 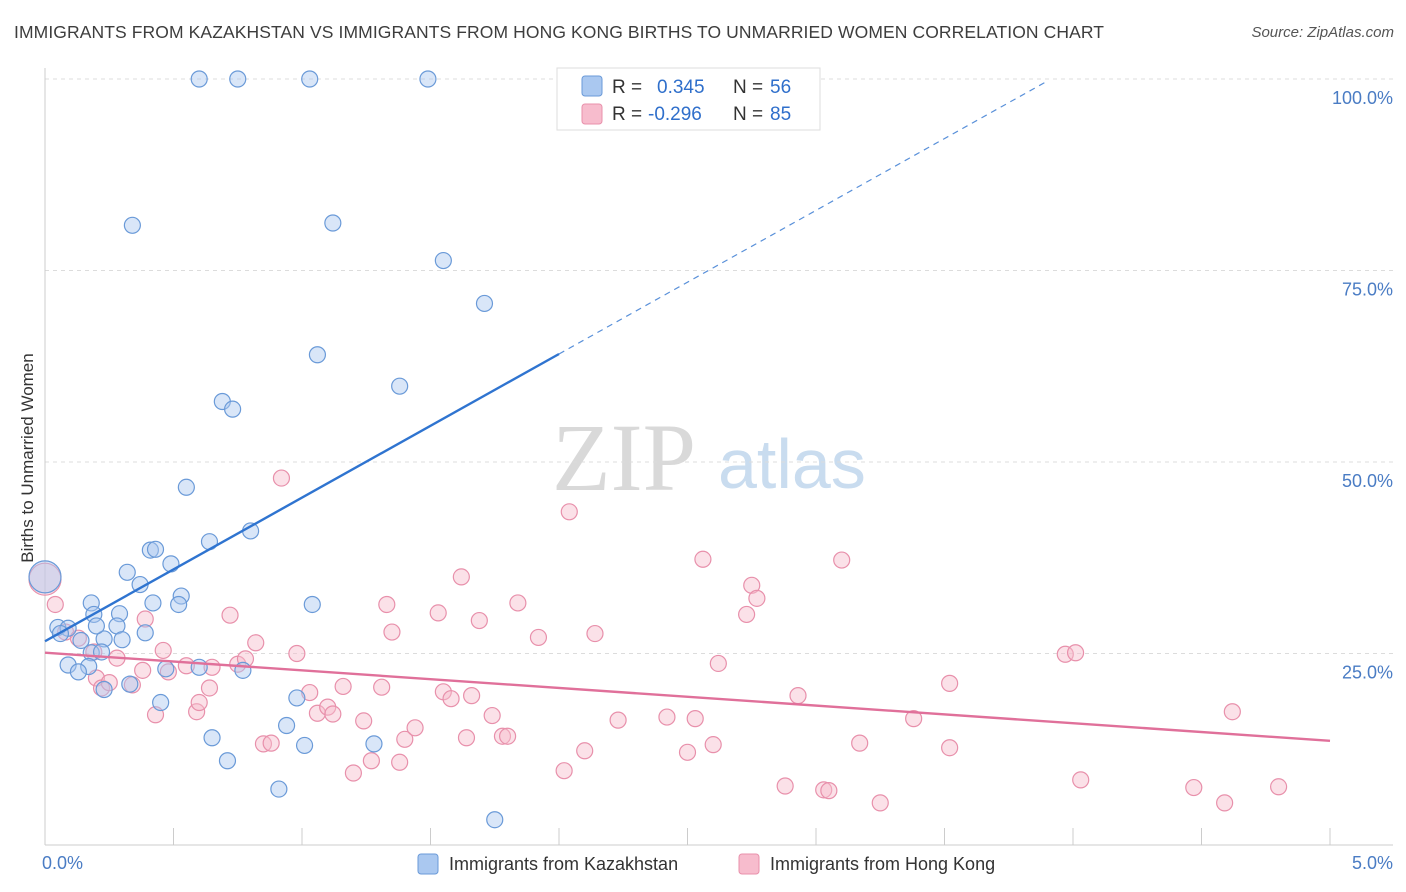 I want to click on legend-n-label-2: N =, so click(x=748, y=114).